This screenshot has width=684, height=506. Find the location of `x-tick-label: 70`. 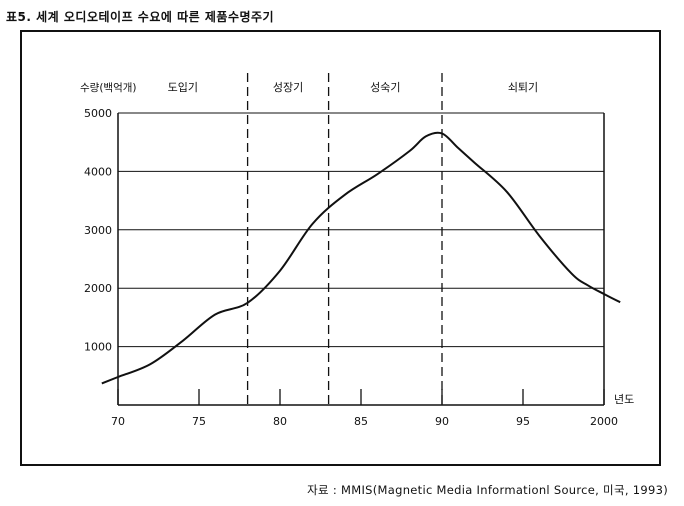

x-tick-label: 70 is located at coordinates (118, 421).